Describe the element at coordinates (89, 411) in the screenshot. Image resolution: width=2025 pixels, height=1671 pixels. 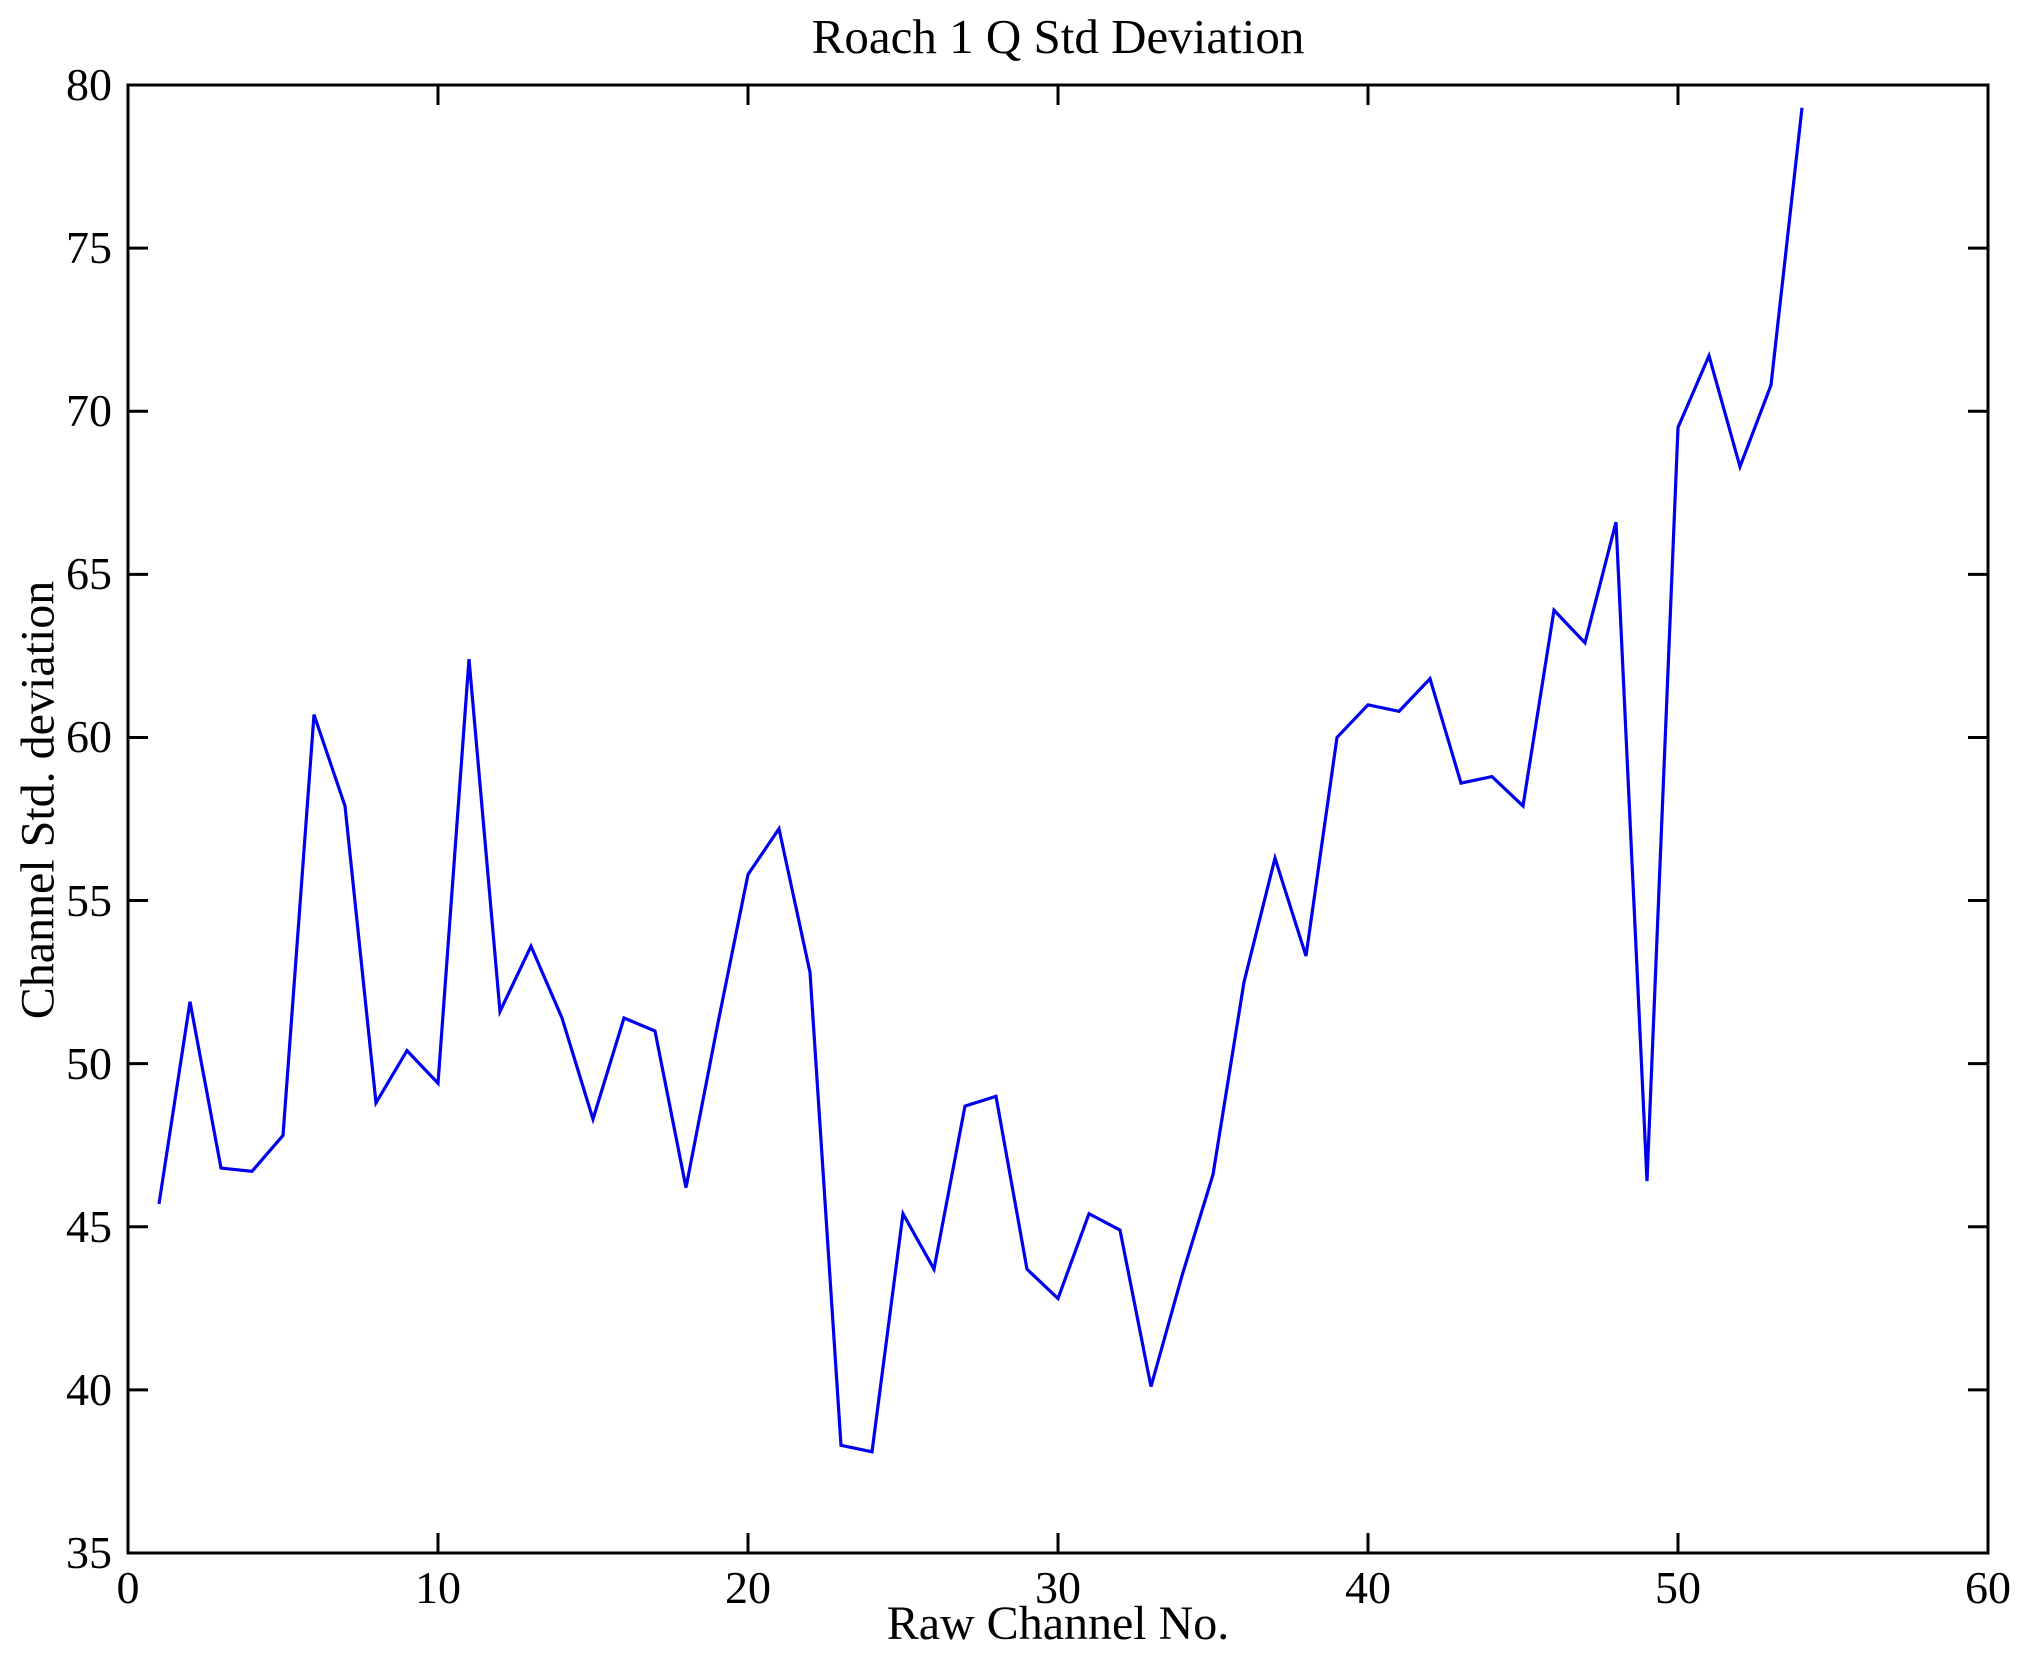
I see `y-tick-label: 70` at that location.